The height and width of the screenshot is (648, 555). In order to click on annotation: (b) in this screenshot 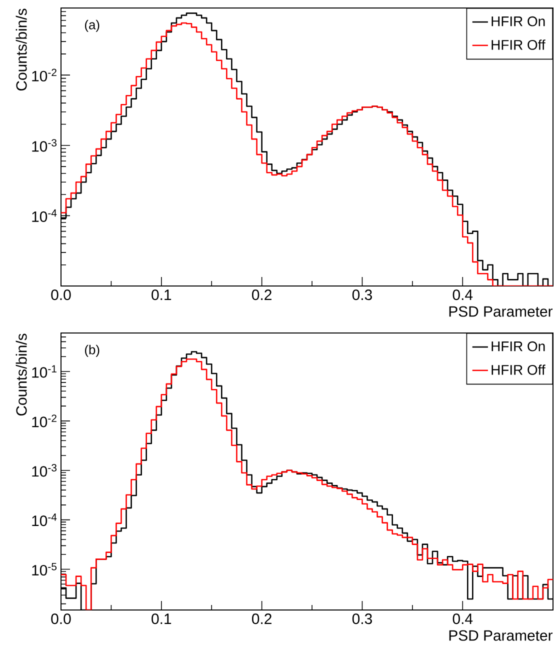, I will do `click(92, 350)`.